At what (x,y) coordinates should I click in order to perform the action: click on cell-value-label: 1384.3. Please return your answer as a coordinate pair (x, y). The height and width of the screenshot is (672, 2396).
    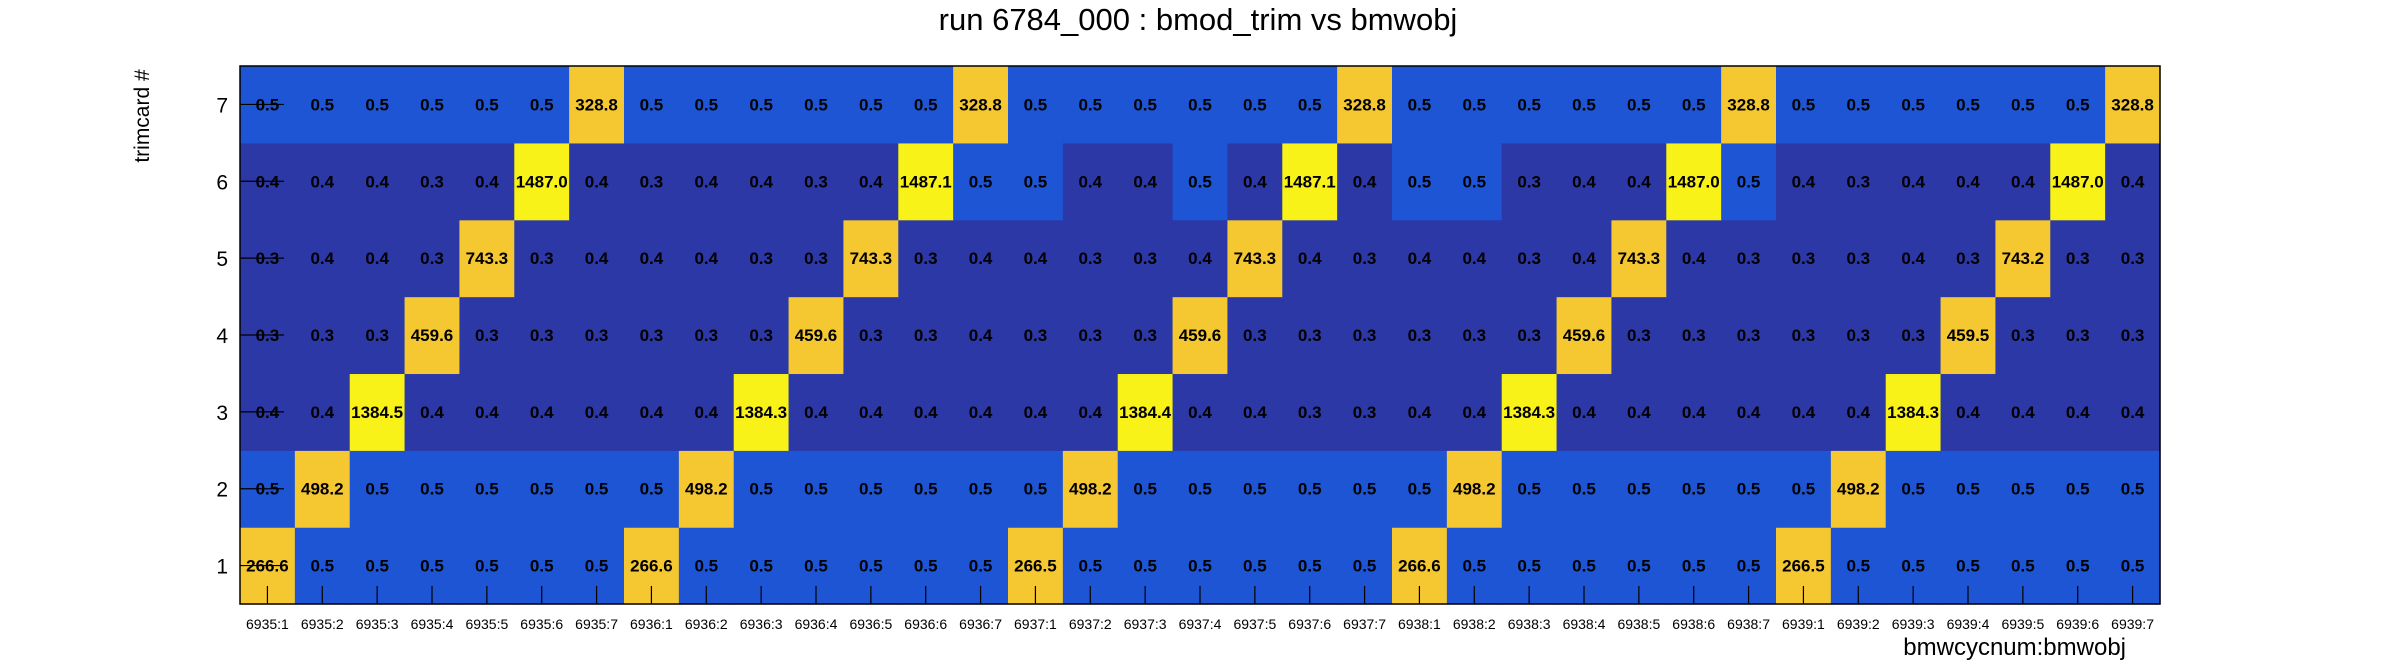
    Looking at the image, I should click on (1529, 412).